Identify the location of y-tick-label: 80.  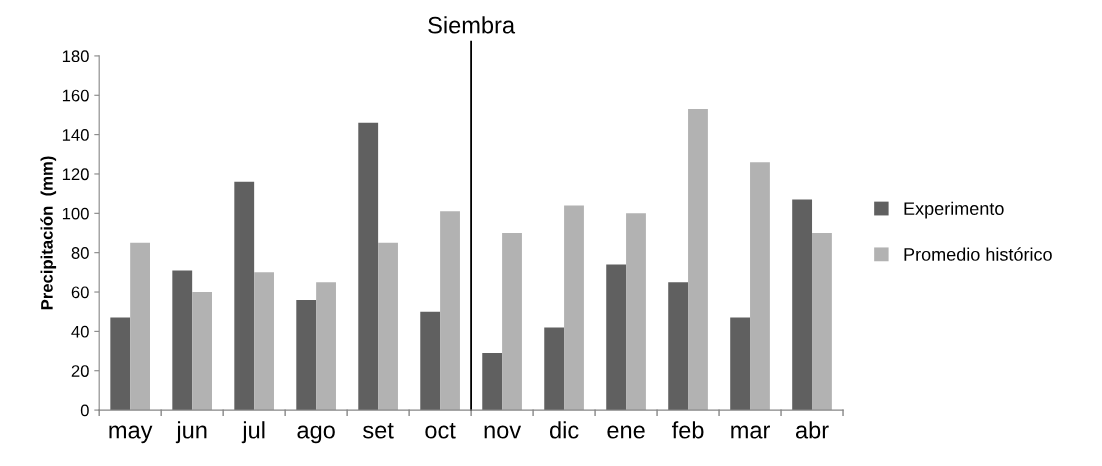
(80, 253).